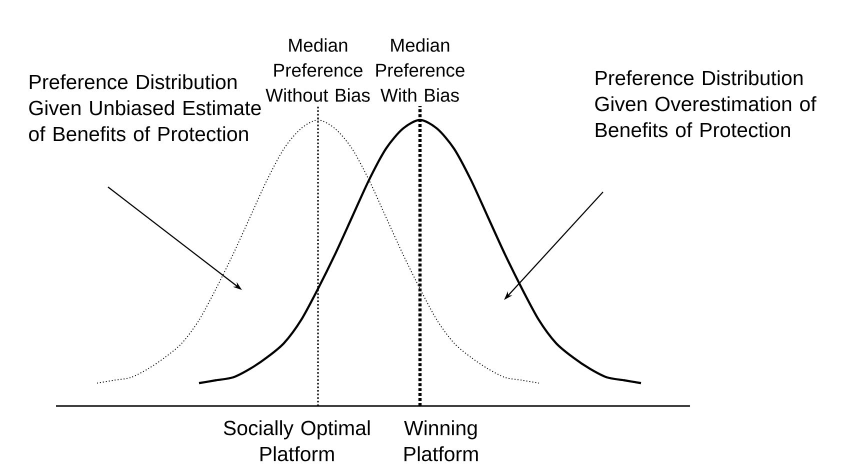  I want to click on text: Median Preference Without Bias, so click(318, 70).